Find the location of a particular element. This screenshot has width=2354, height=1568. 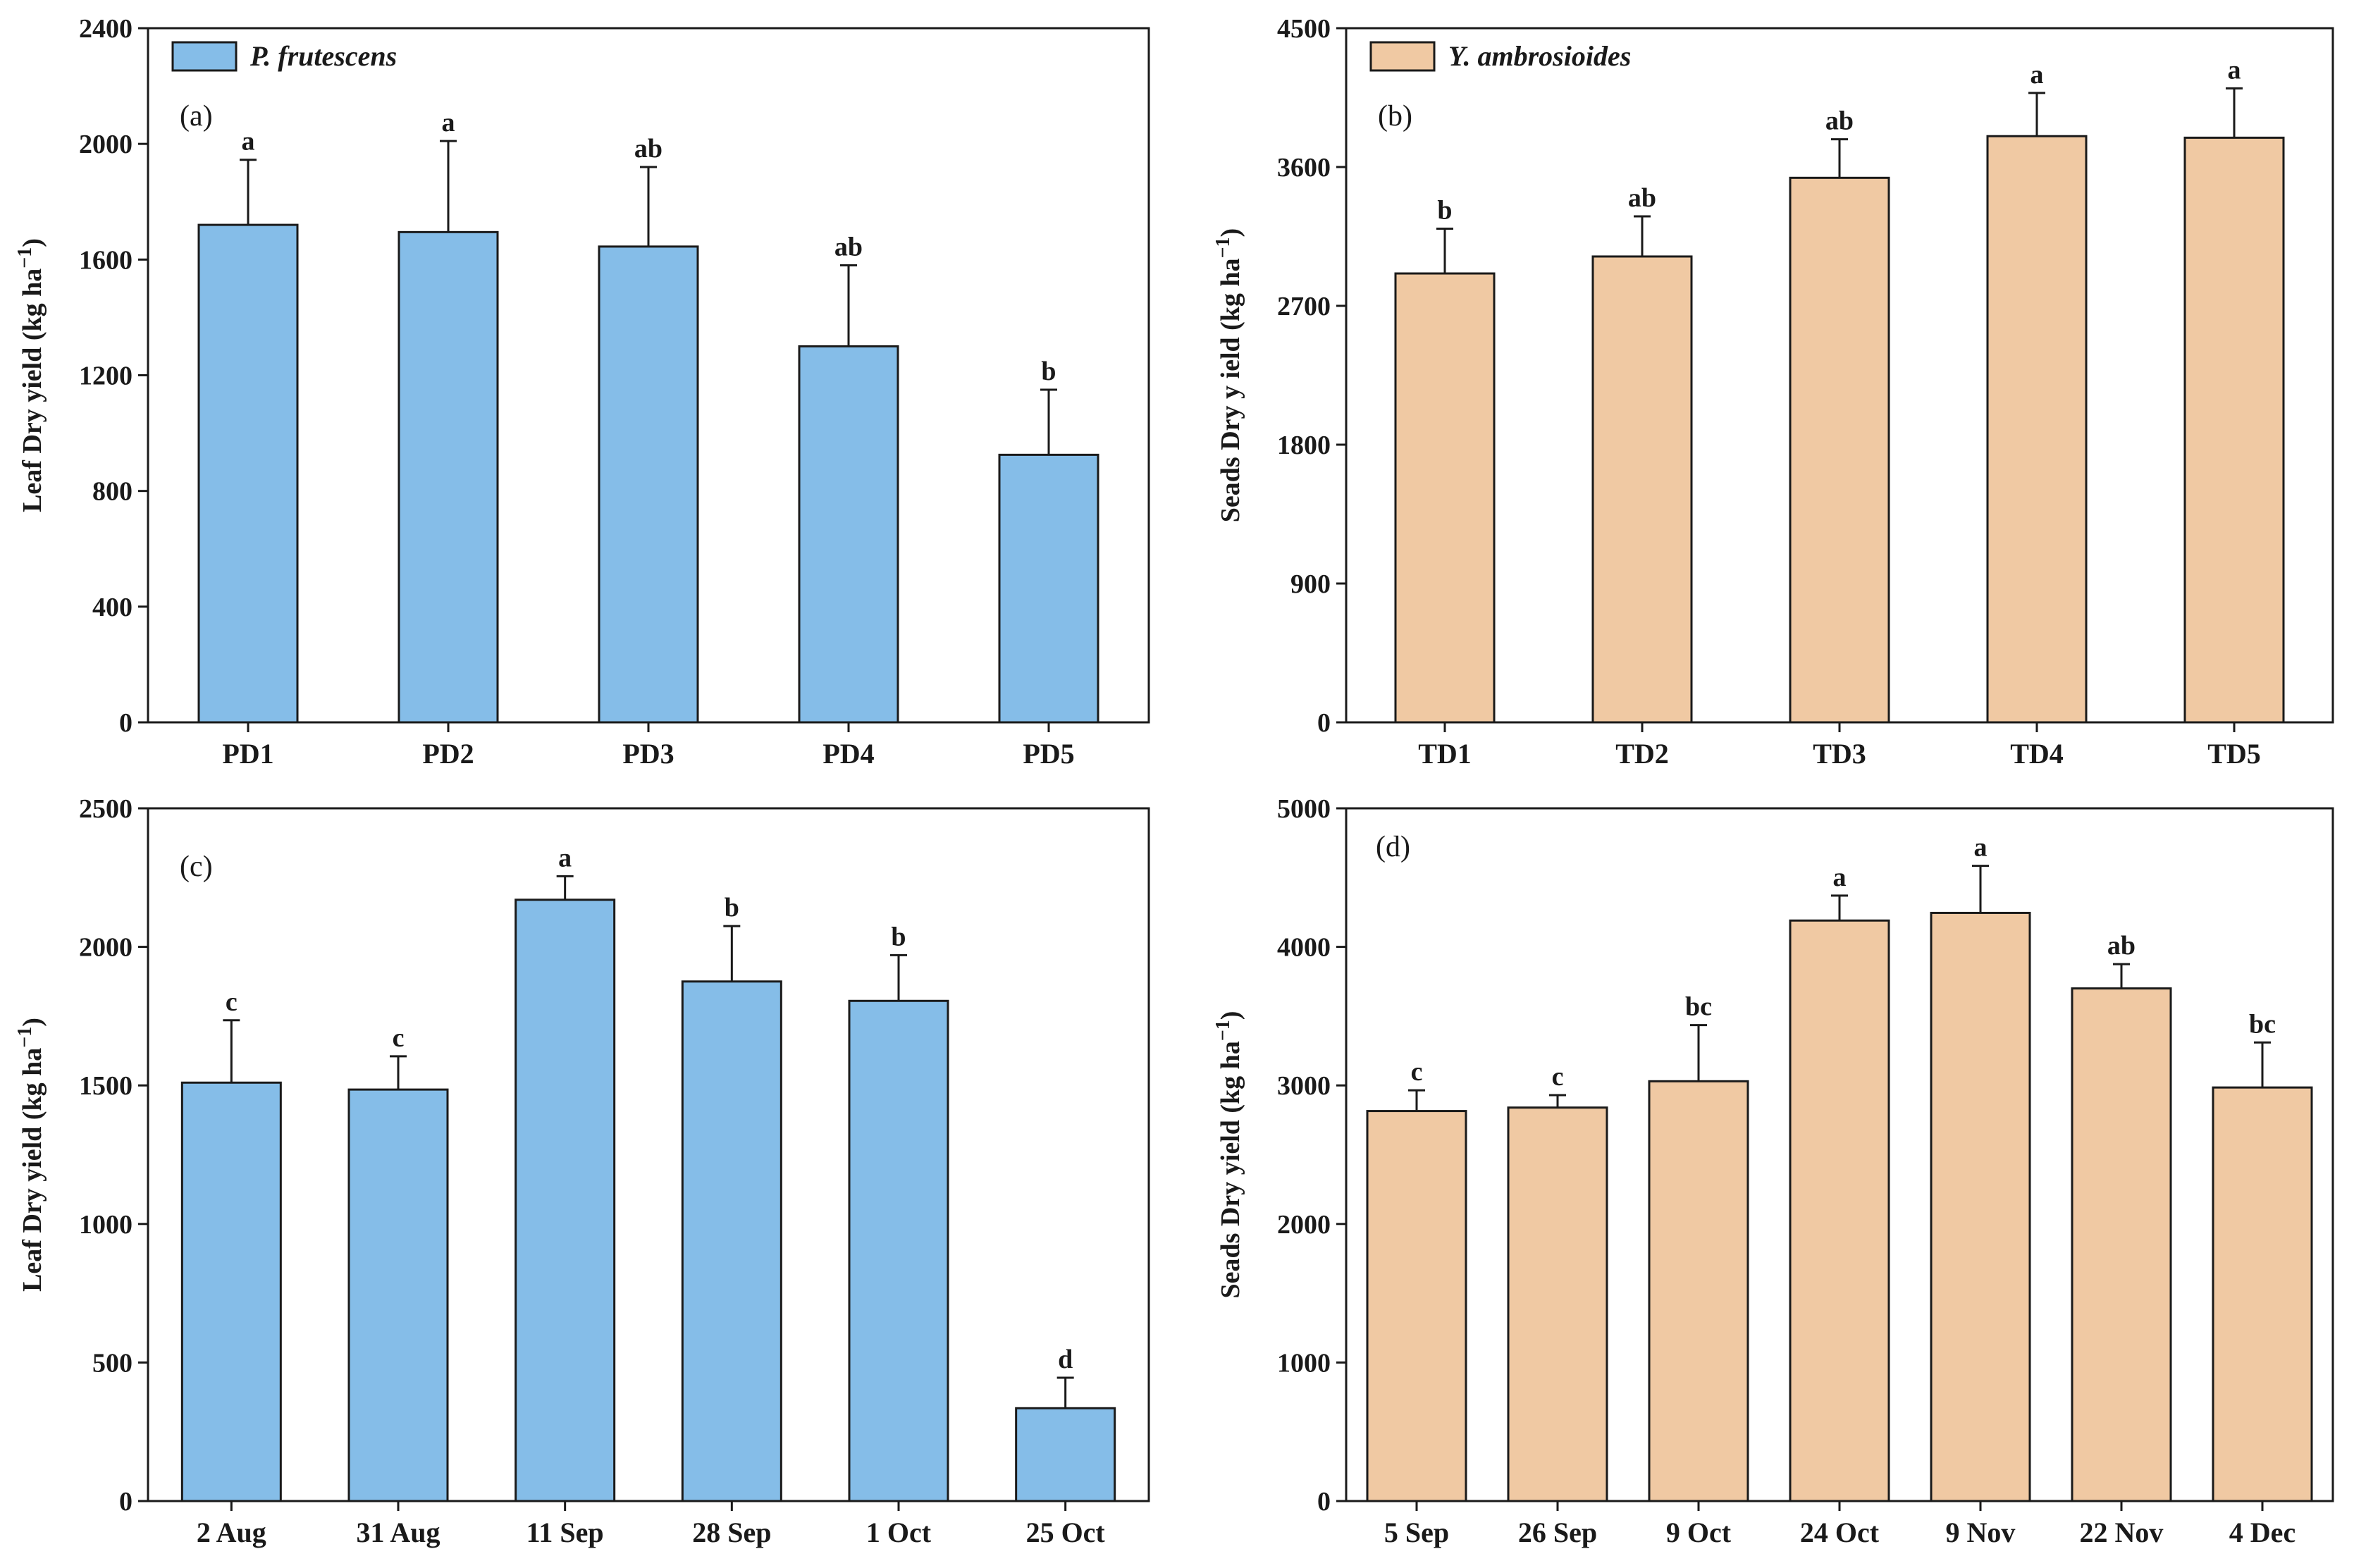

y-tick-label: 2400 is located at coordinates (106, 29).